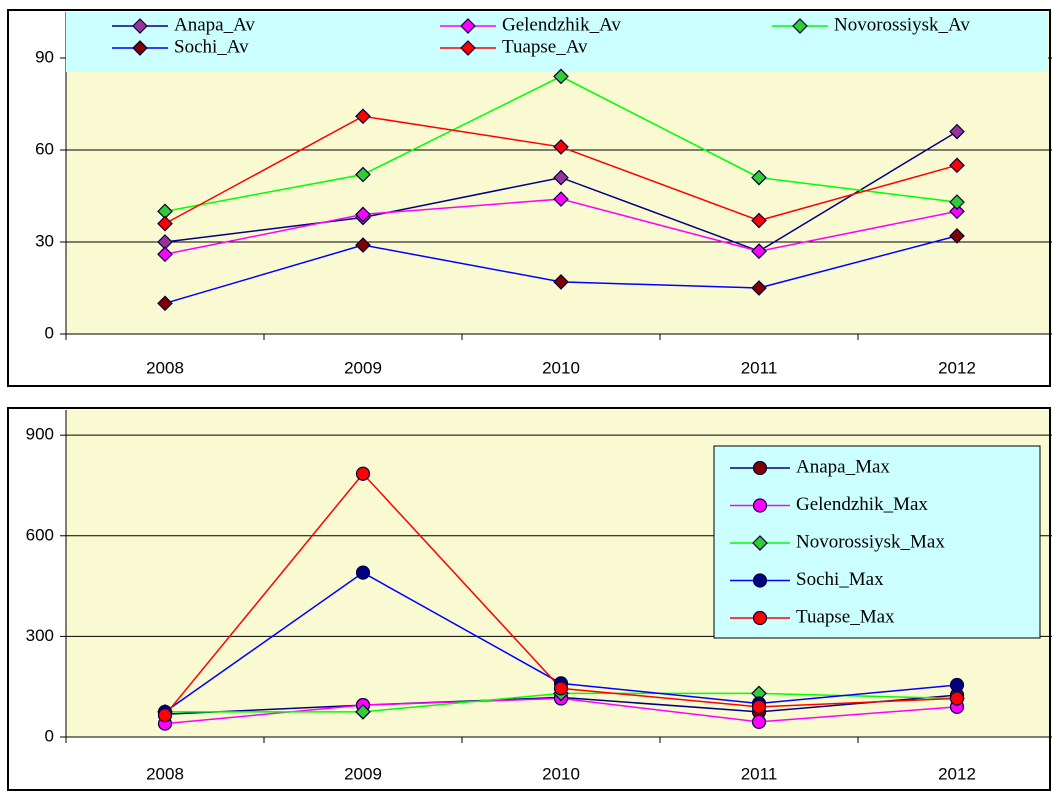  Describe the element at coordinates (44, 148) in the screenshot. I see `y-tick-label: 60` at that location.